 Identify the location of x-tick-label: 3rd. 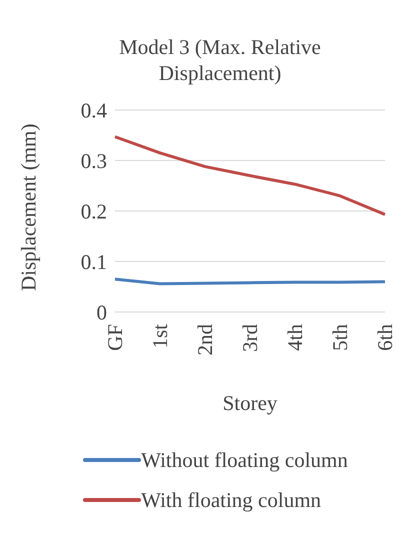
(250, 338).